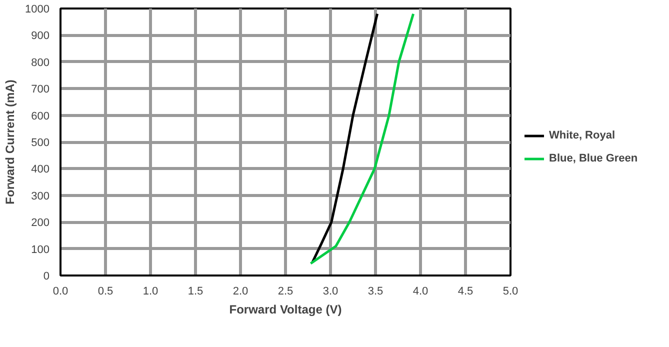 The height and width of the screenshot is (347, 669). Describe the element at coordinates (286, 292) in the screenshot. I see `x-tick-label: 2.5` at that location.